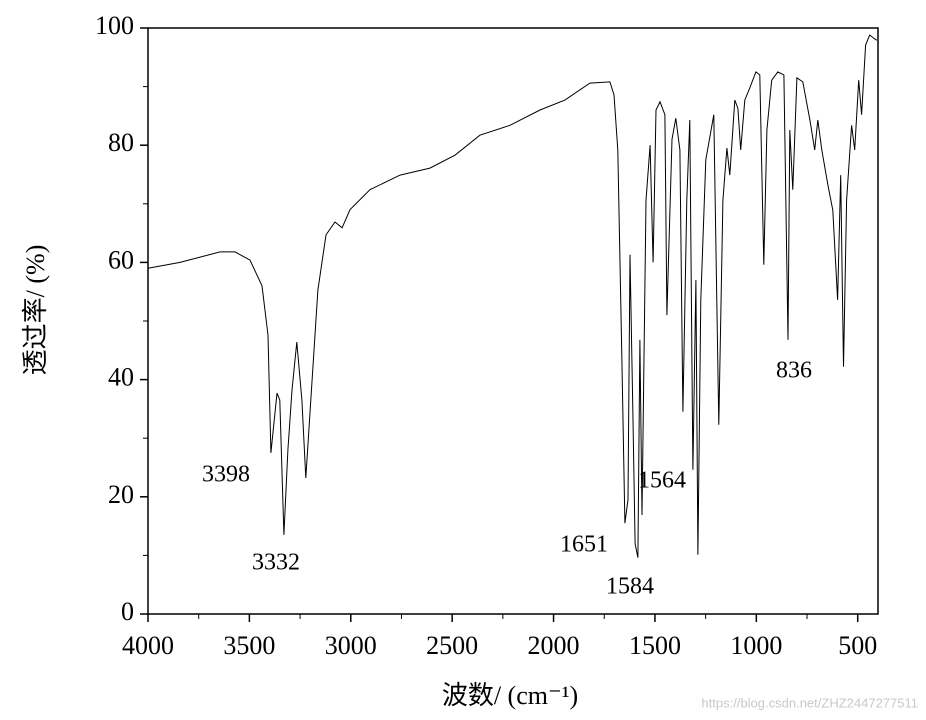 The width and height of the screenshot is (926, 720). What do you see at coordinates (148, 645) in the screenshot?
I see `x-tick-label: 4000` at bounding box center [148, 645].